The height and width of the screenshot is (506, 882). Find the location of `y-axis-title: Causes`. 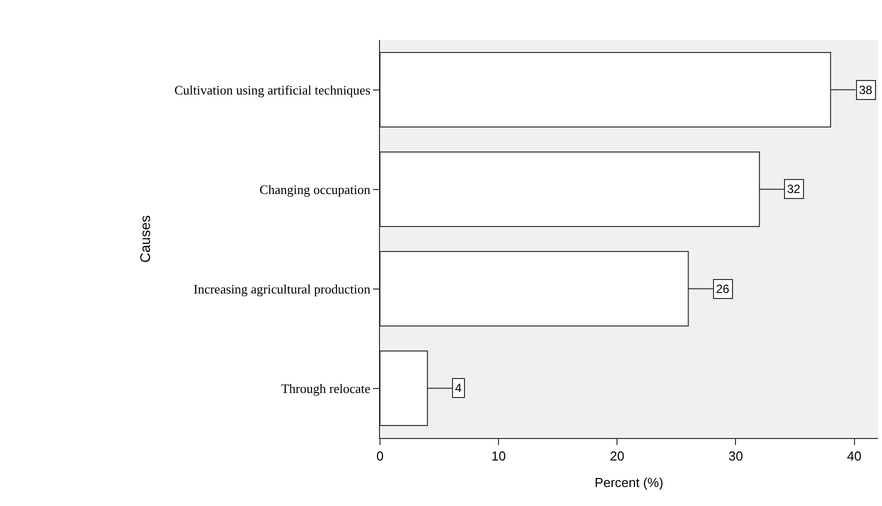

y-axis-title: Causes is located at coordinates (144, 239).